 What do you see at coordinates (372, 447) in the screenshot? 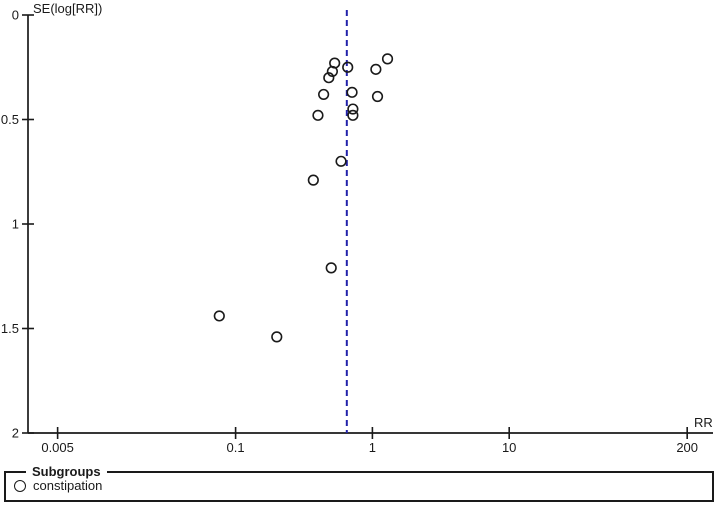
I see `x-tick-label: 1` at bounding box center [372, 447].